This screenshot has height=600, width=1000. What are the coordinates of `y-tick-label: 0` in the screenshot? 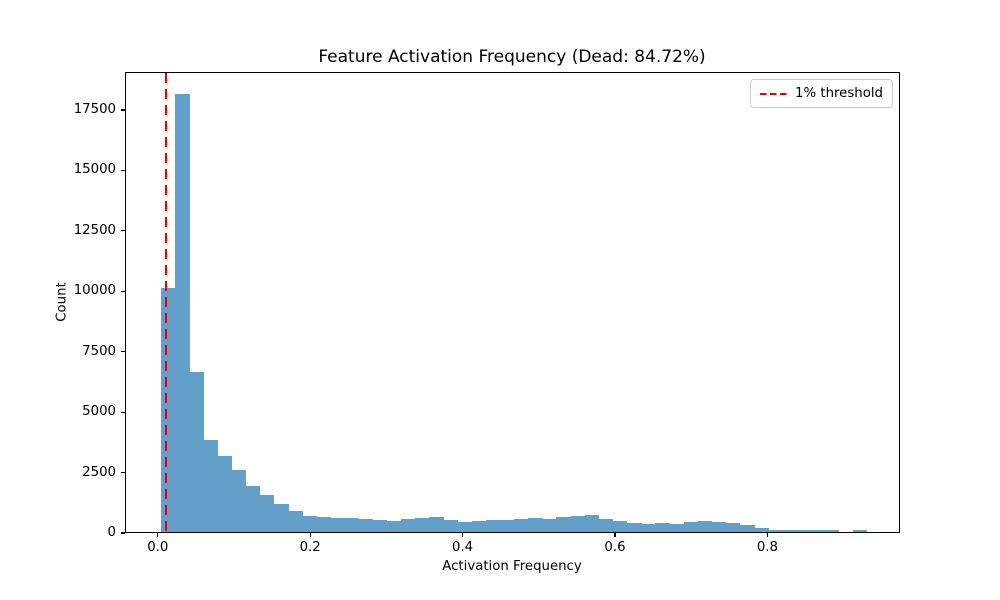 It's located at (111, 532).